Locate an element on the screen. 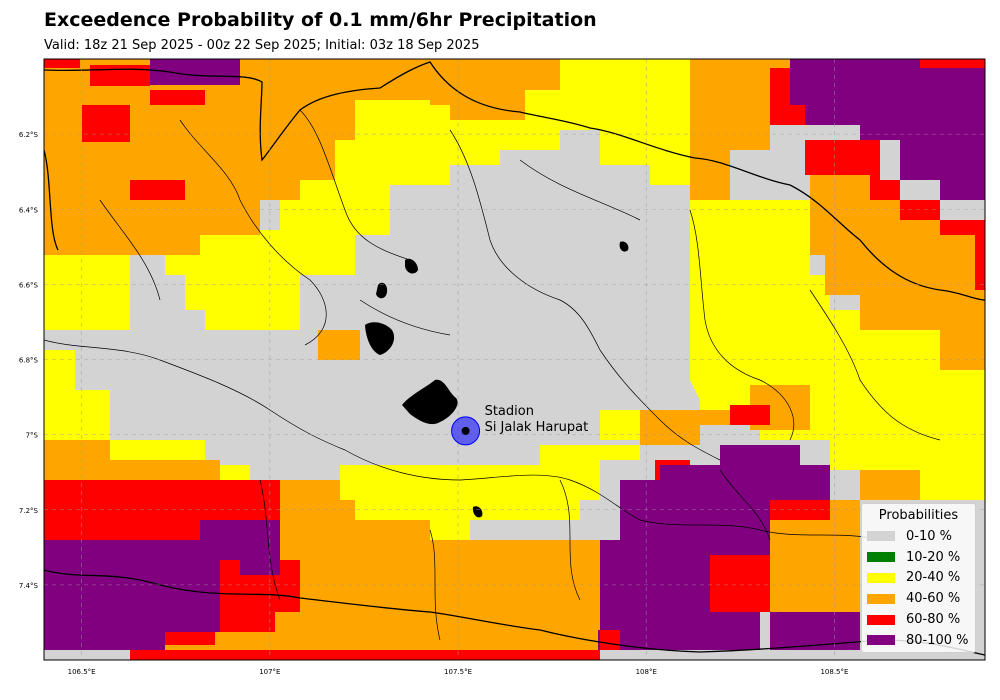 Image resolution: width=1000 pixels, height=700 pixels. lat-tick-label: 6.8°S is located at coordinates (29, 361).